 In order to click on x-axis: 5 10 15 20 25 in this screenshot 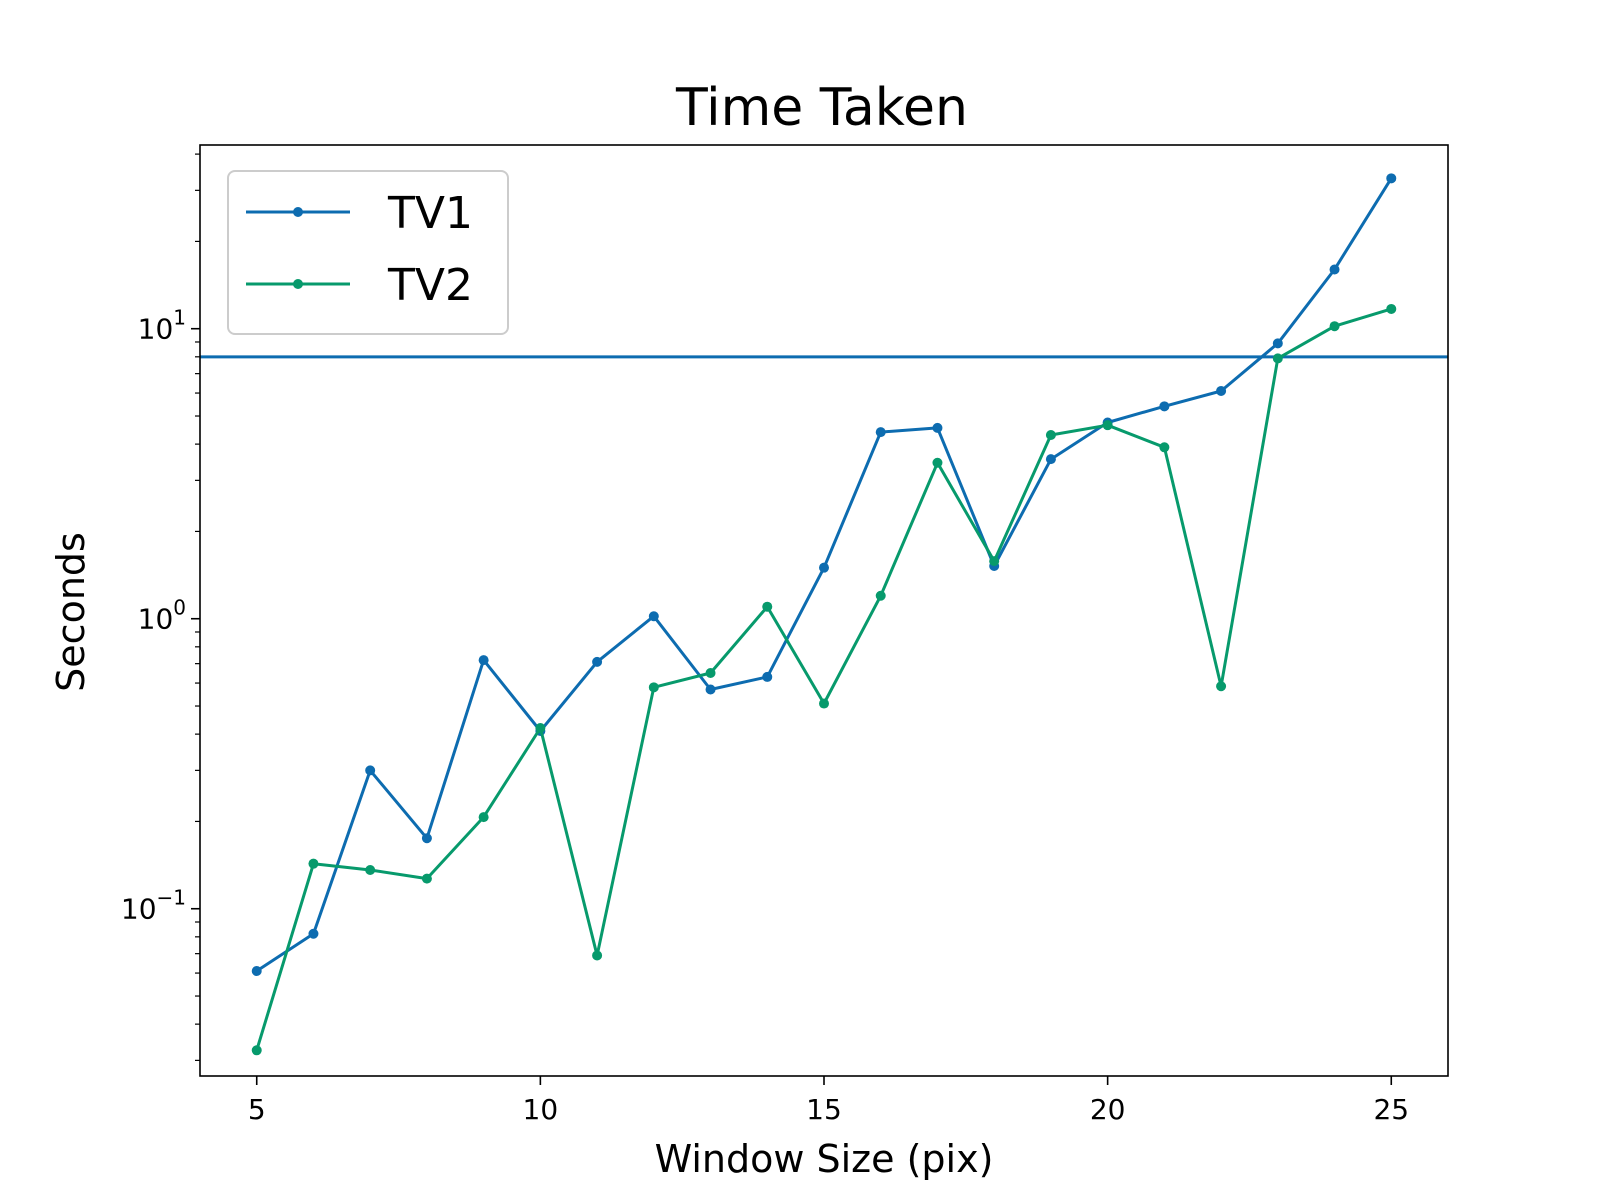, I will do `click(828, 1101)`.